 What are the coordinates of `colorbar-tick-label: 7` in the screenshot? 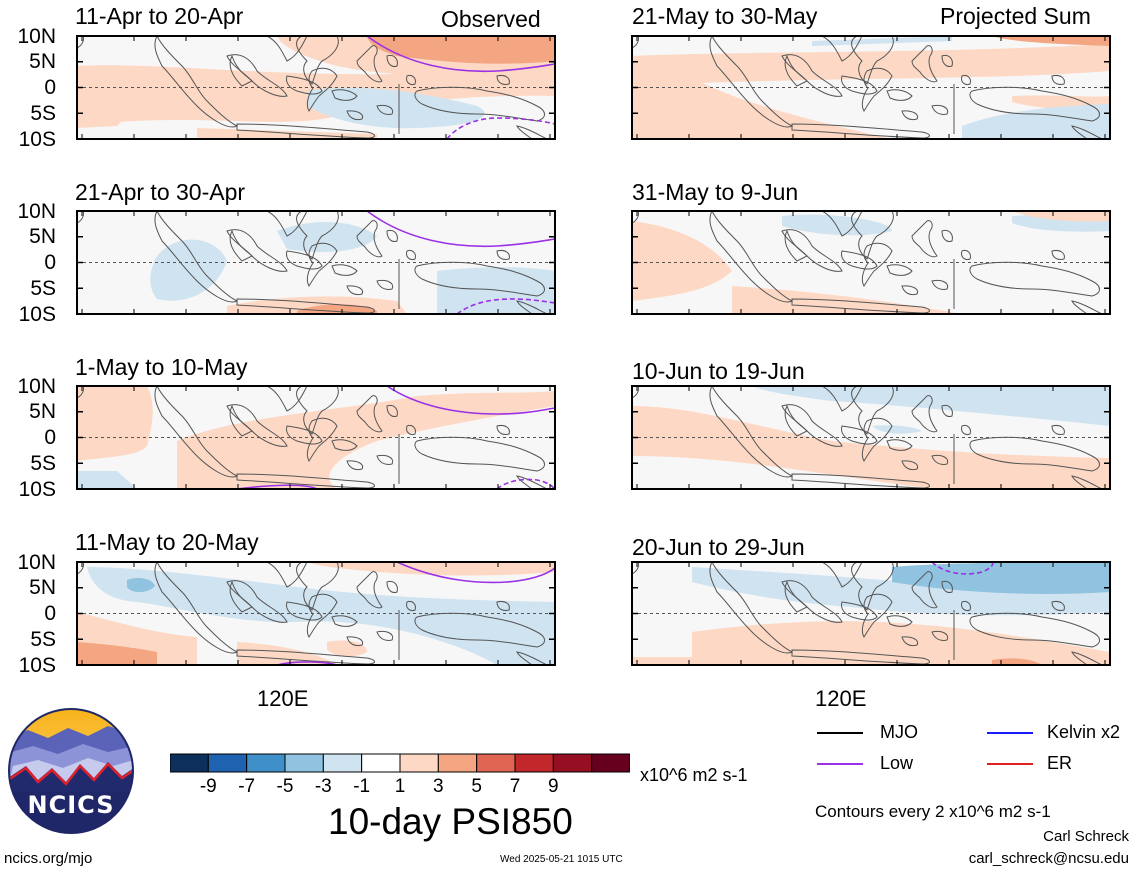 It's located at (515, 786).